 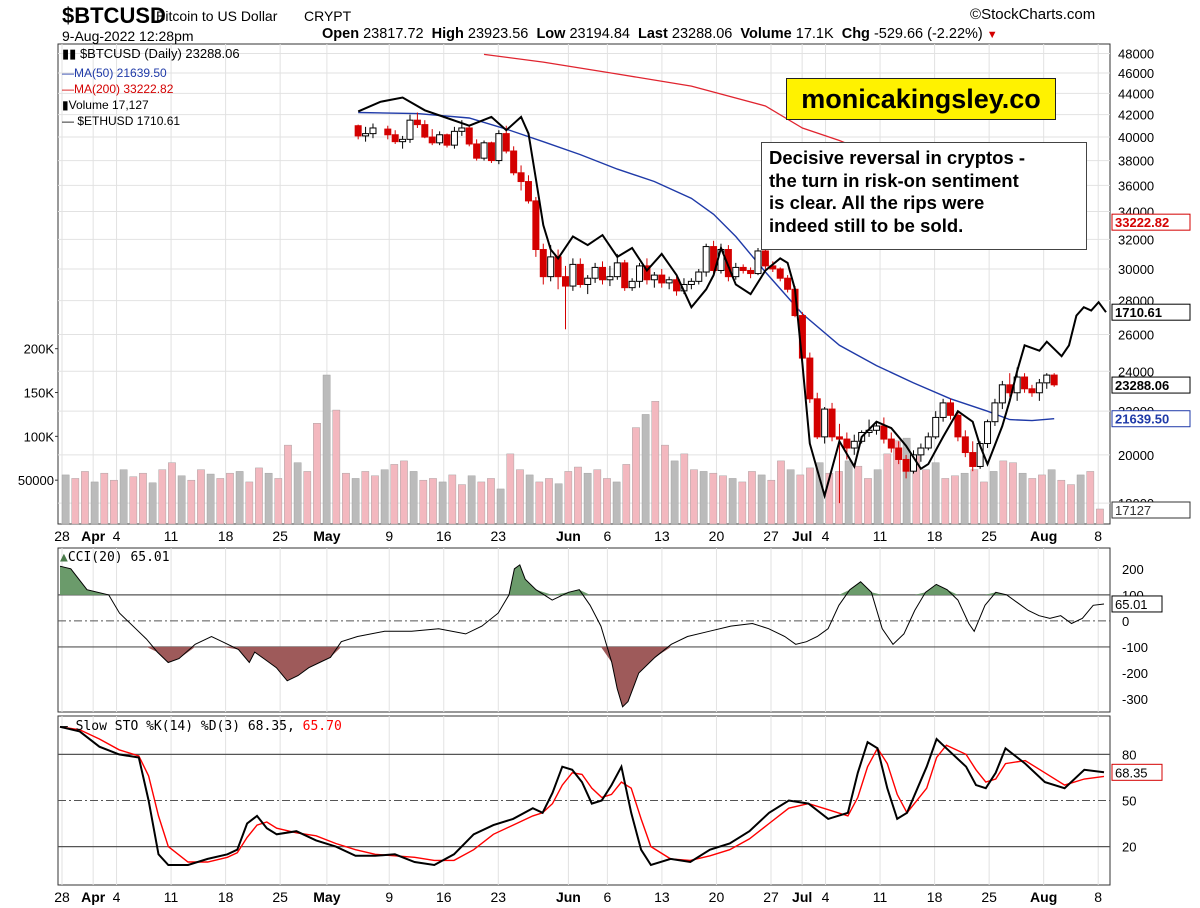 What do you see at coordinates (894, 180) in the screenshot?
I see `annotation-line-2: the turn in risk-on sentiment` at bounding box center [894, 180].